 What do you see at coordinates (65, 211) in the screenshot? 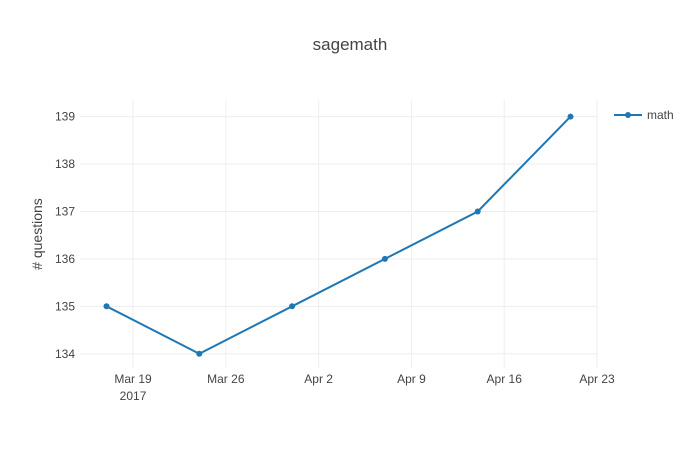
I see `y-tick-label: 137` at bounding box center [65, 211].